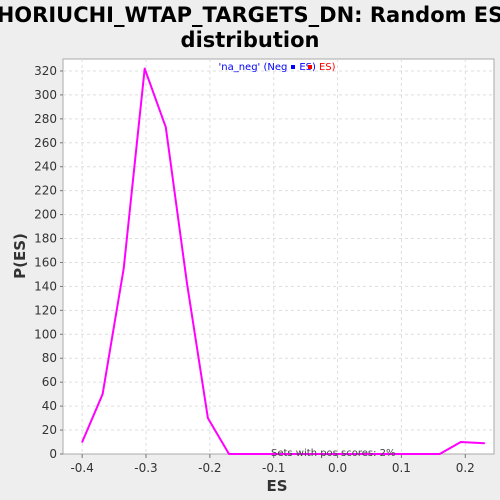 The image size is (500, 500). What do you see at coordinates (45, 119) in the screenshot?
I see `y-tick-label: 280` at bounding box center [45, 119].